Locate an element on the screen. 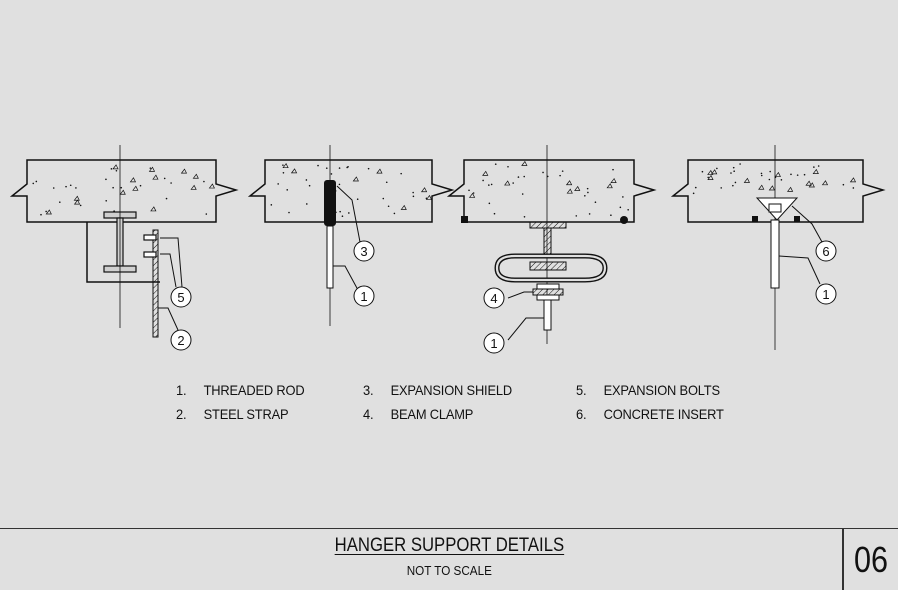 The height and width of the screenshot is (590, 898). expansion-shield is located at coordinates (330, 203).